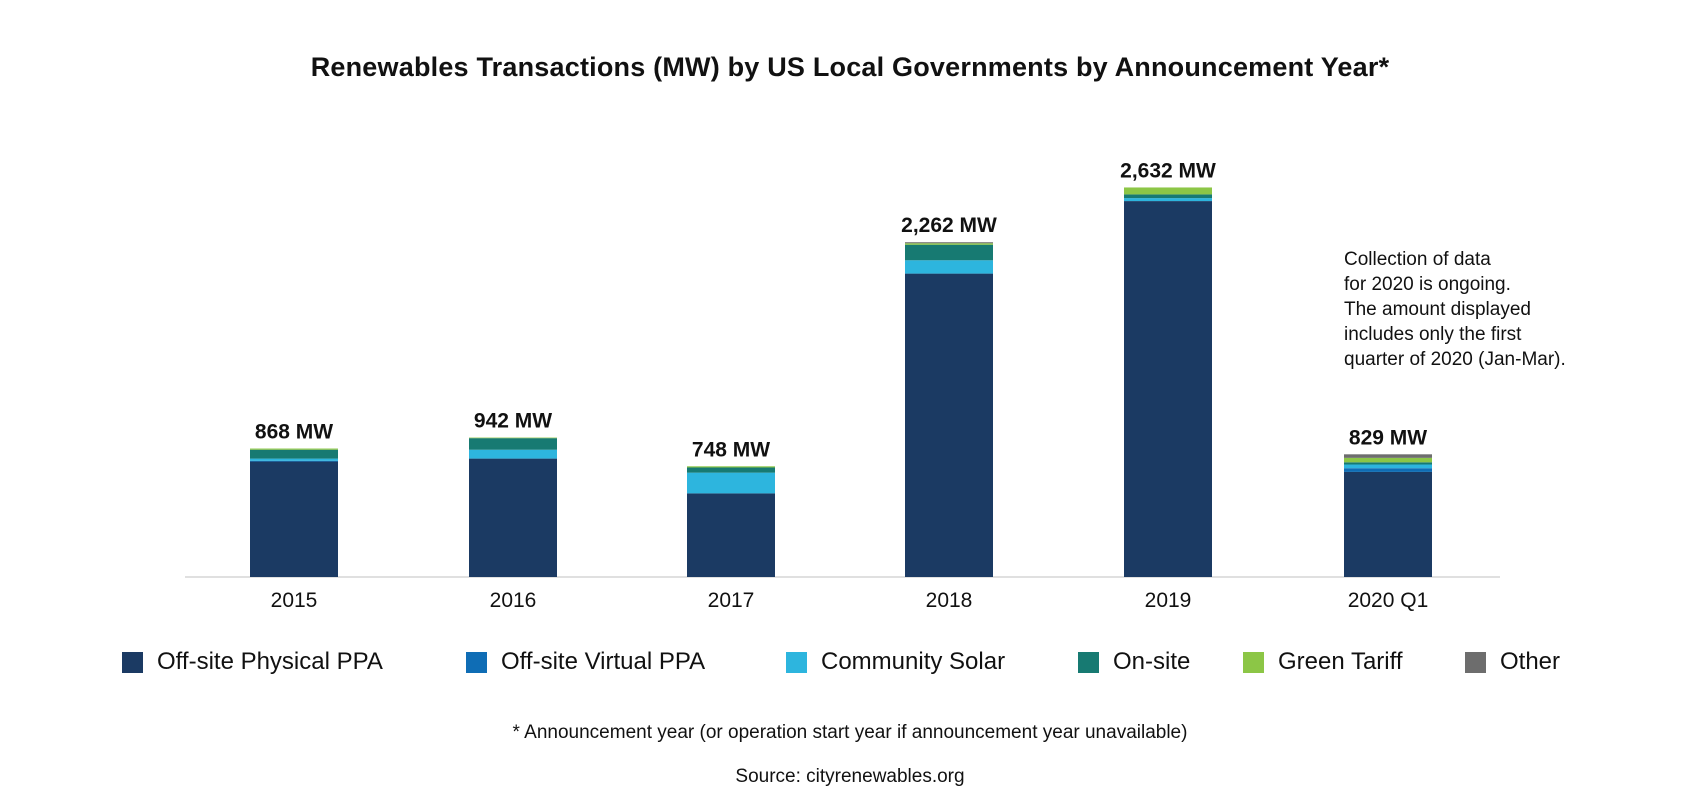 This screenshot has width=1700, height=809. What do you see at coordinates (1530, 661) in the screenshot?
I see `legend-label: Other` at bounding box center [1530, 661].